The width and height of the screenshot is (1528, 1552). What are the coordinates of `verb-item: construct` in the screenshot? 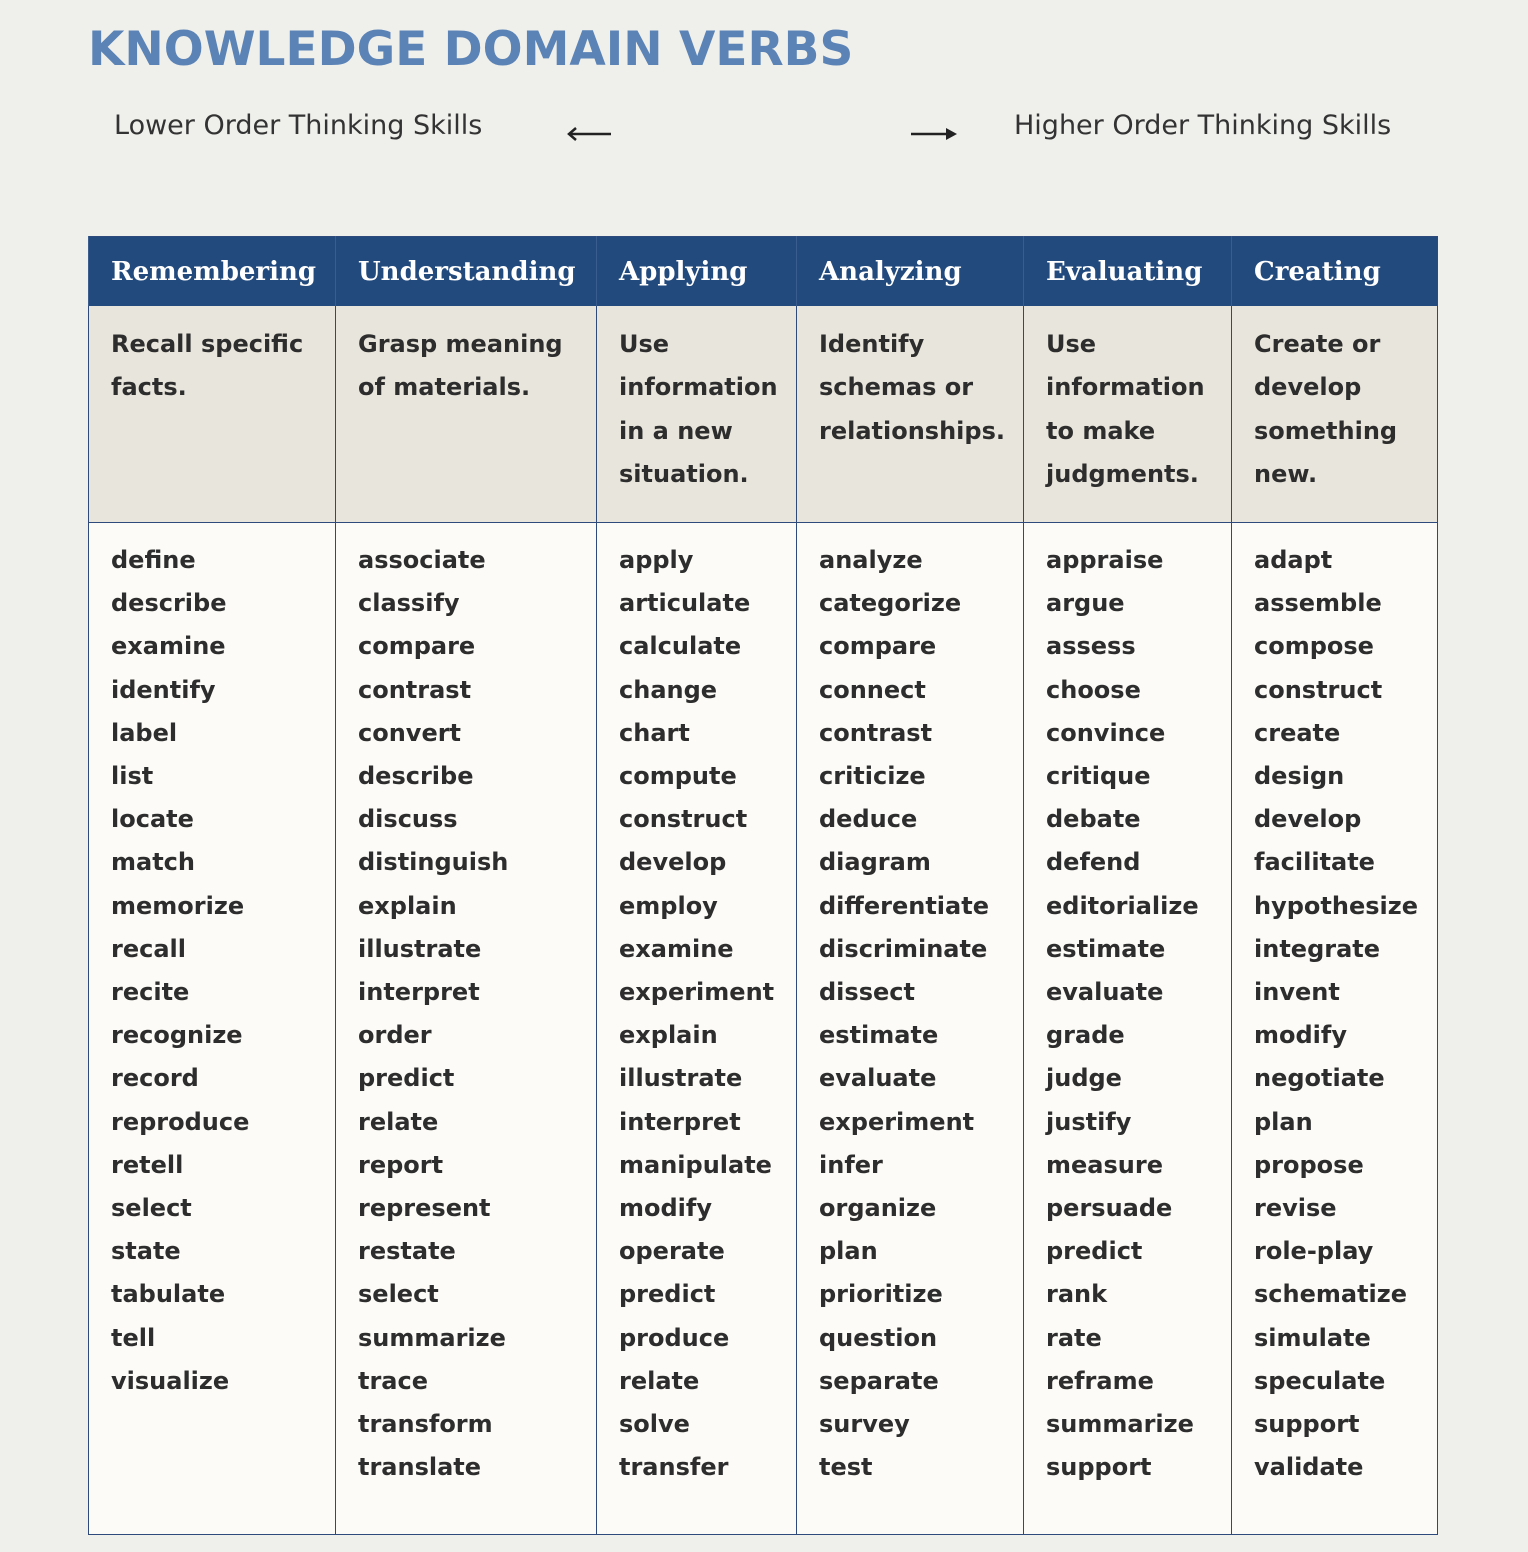 It's located at (683, 819).